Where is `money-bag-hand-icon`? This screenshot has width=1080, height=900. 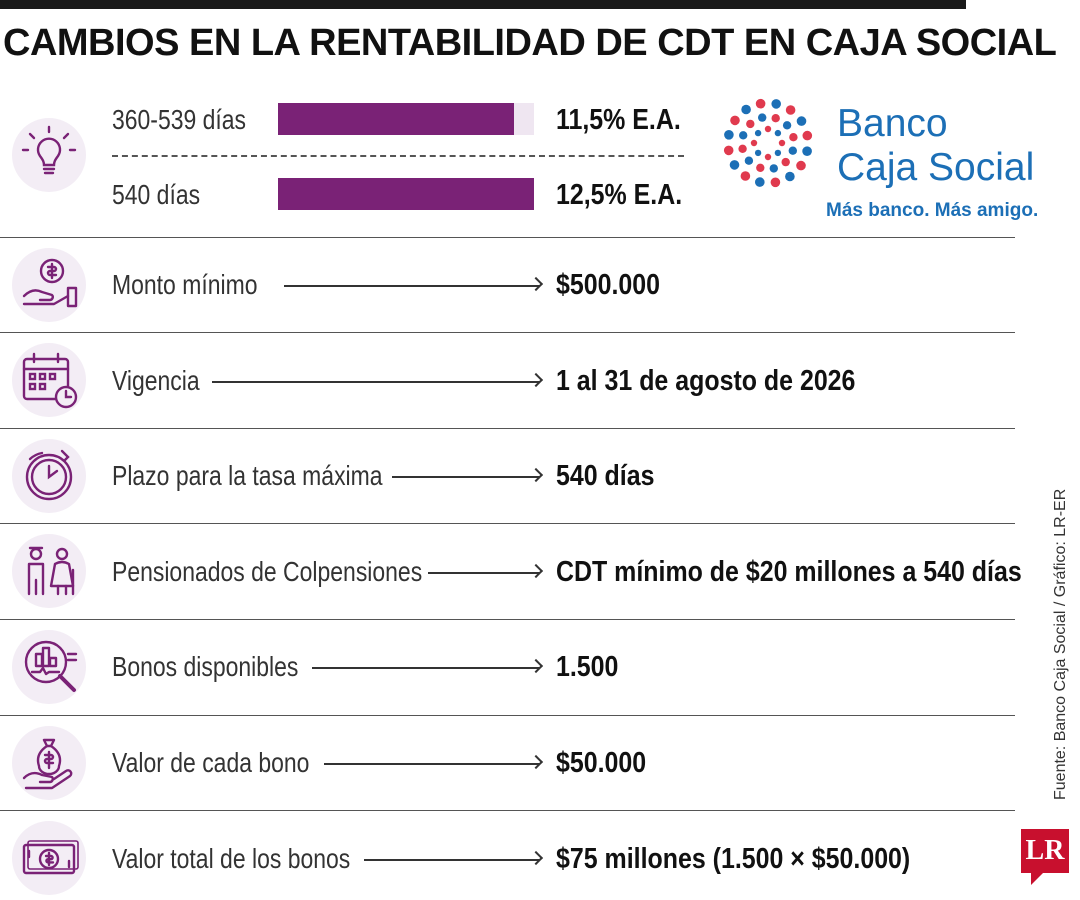
money-bag-hand-icon is located at coordinates (49, 763).